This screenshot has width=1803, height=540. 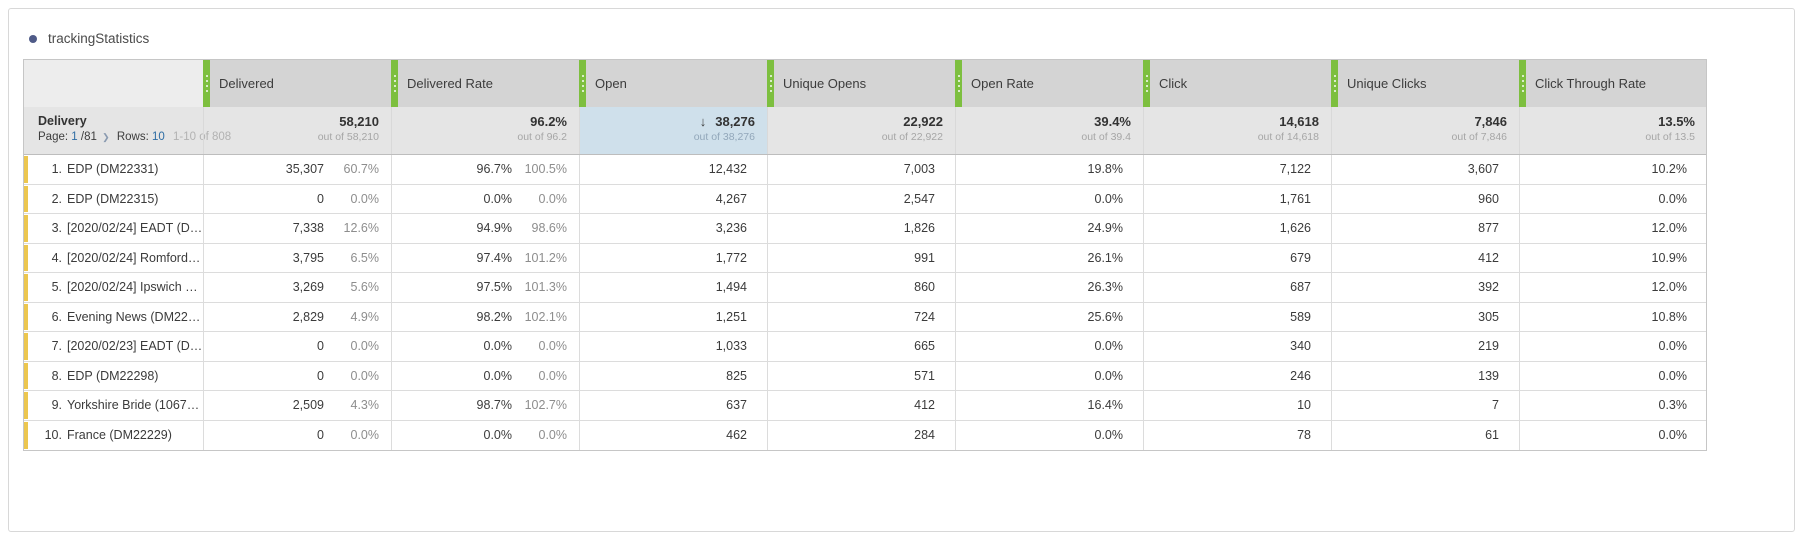 I want to click on cell-unique_clicks: 61, so click(x=1425, y=435).